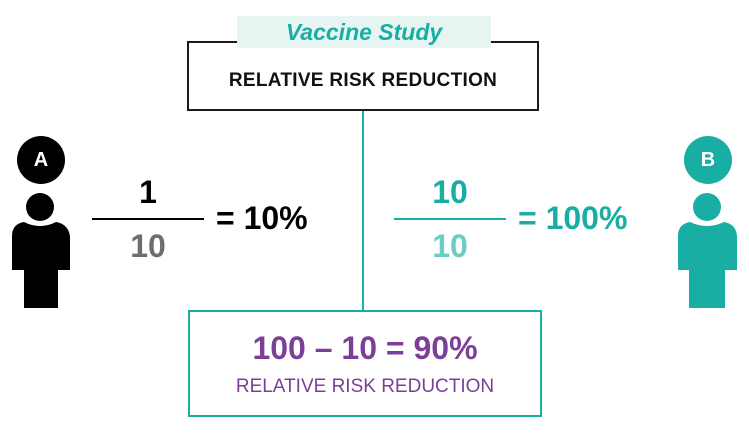 The width and height of the screenshot is (749, 447). What do you see at coordinates (450, 246) in the screenshot?
I see `b-denominator: 10` at bounding box center [450, 246].